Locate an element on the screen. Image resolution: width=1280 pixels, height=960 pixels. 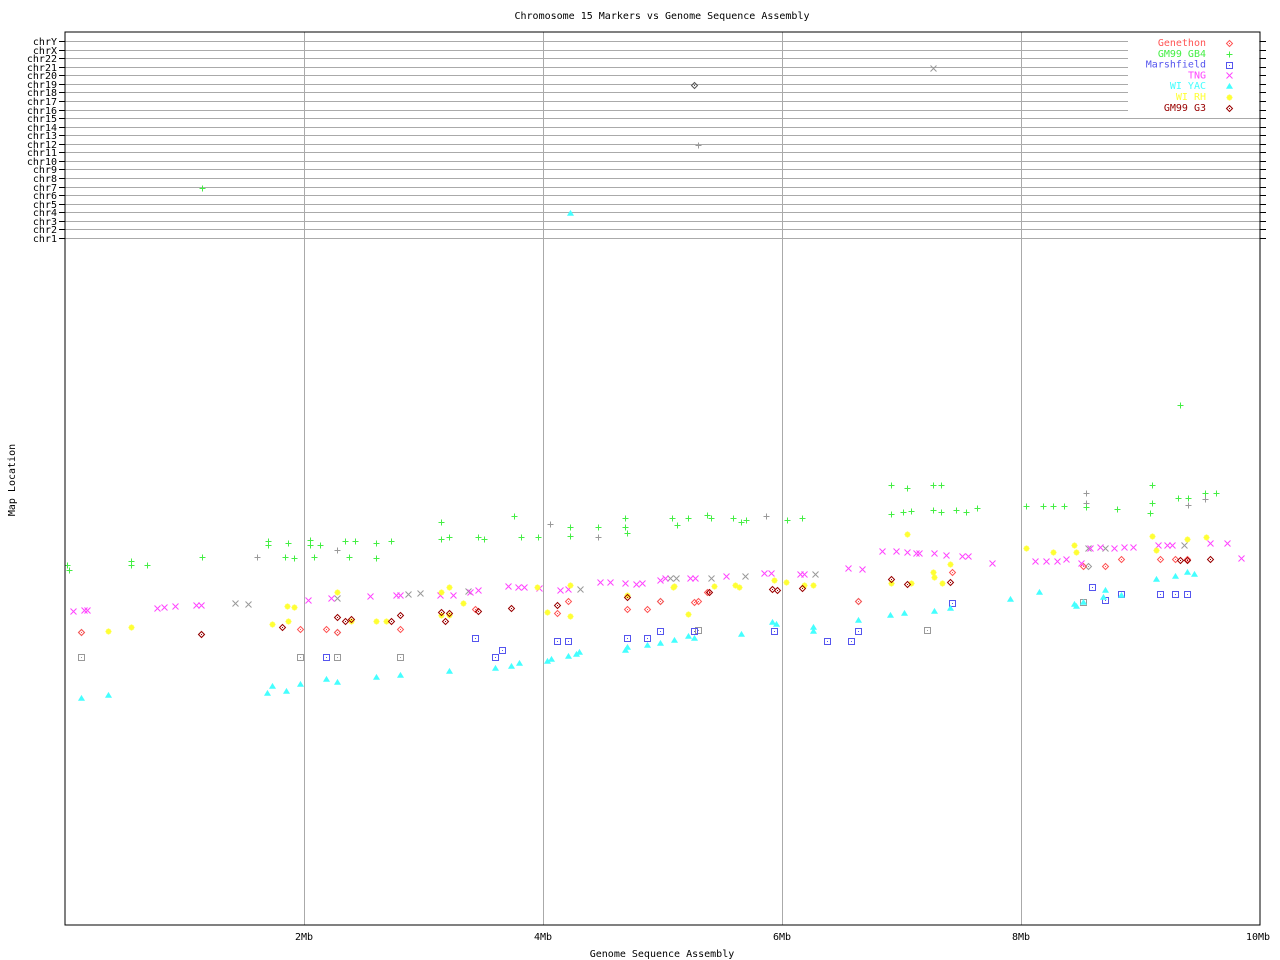
legend-label: WI RH is located at coordinates (1191, 97).